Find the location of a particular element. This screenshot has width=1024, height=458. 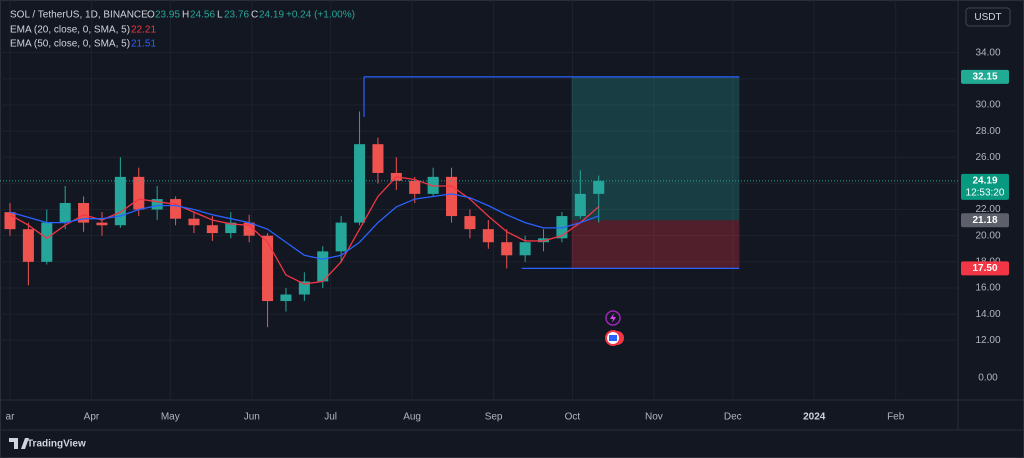

last-price-label: 24.19 is located at coordinates (984, 181).